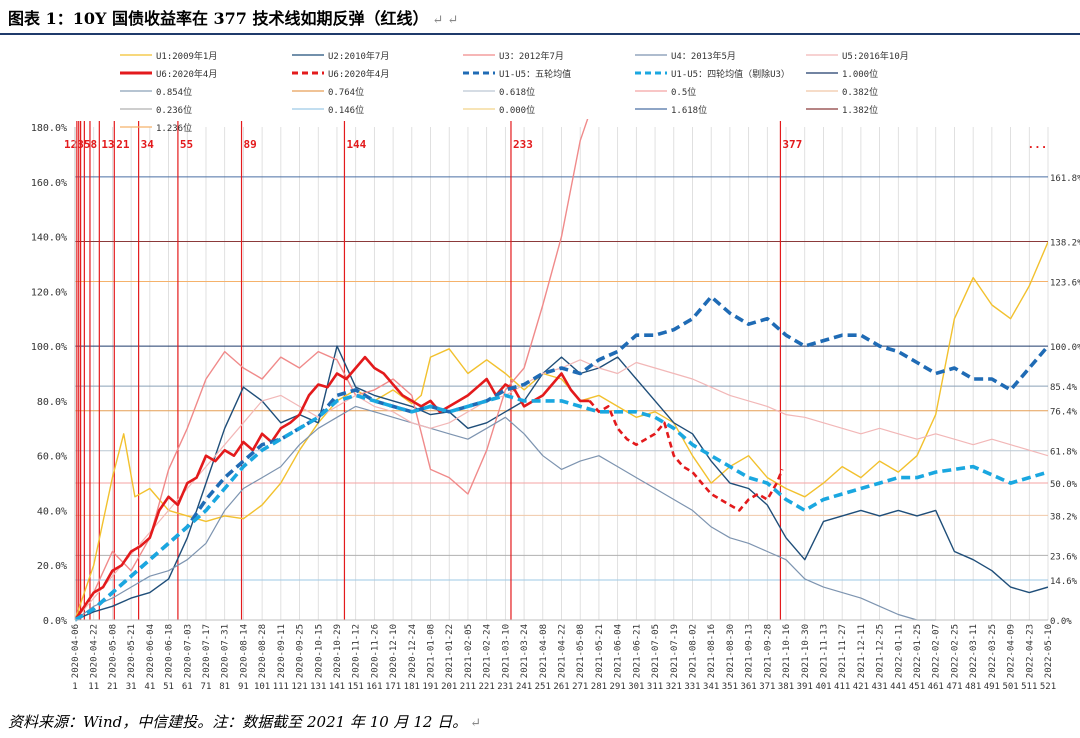 The width and height of the screenshot is (1080, 738). What do you see at coordinates (49, 292) in the screenshot?
I see `y-tick-label: 120.0%` at bounding box center [49, 292].